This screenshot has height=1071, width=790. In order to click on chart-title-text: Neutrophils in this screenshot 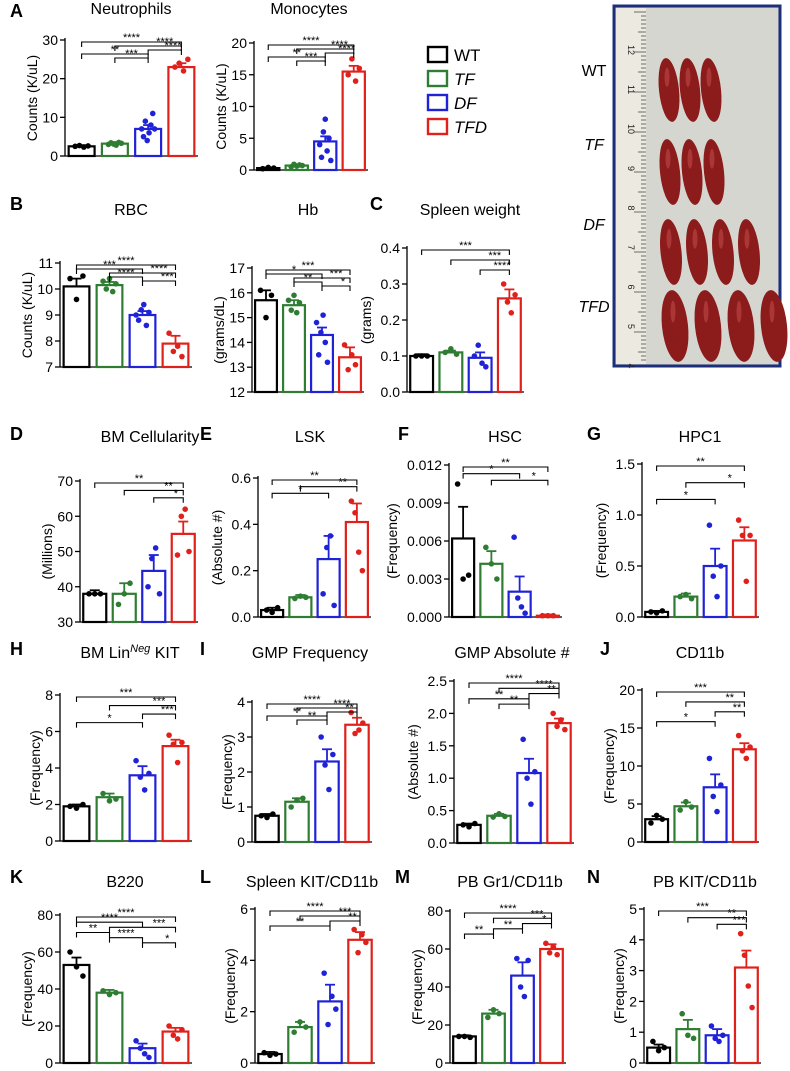, I will do `click(131, 9)`.